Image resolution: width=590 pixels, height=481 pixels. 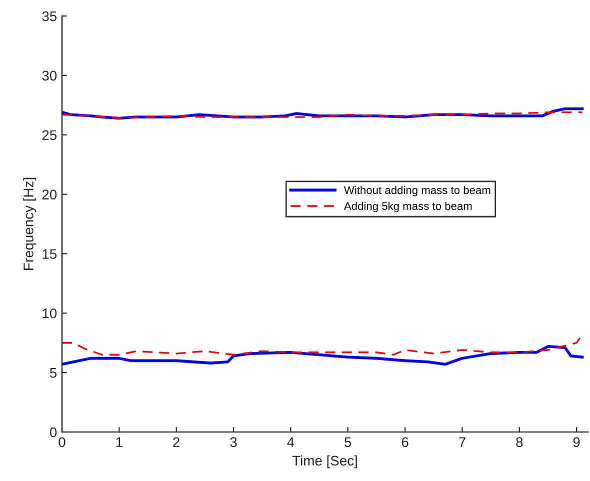 What do you see at coordinates (49, 313) in the screenshot?
I see `y-tick-label: 10` at bounding box center [49, 313].